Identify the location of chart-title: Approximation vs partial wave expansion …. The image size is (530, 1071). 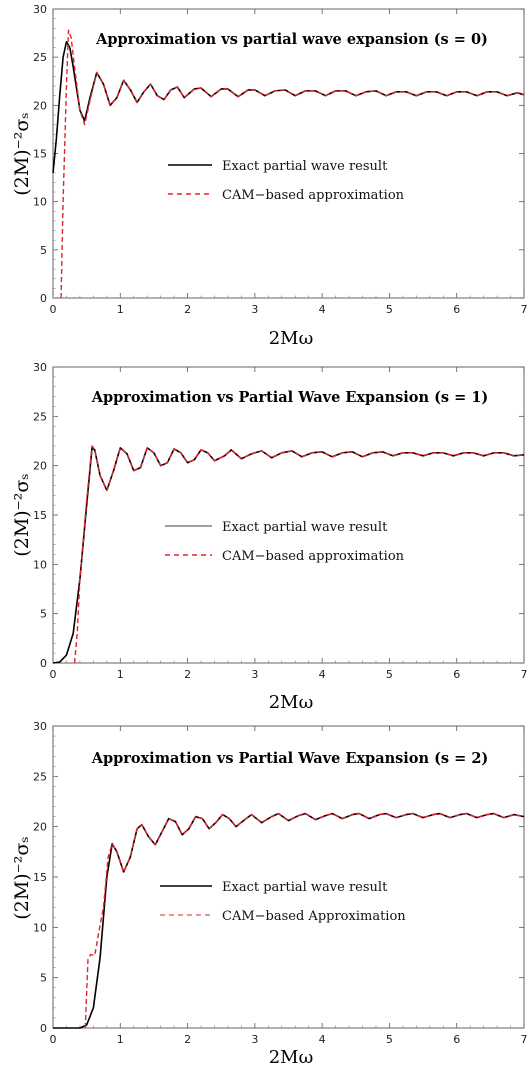
(291, 39).